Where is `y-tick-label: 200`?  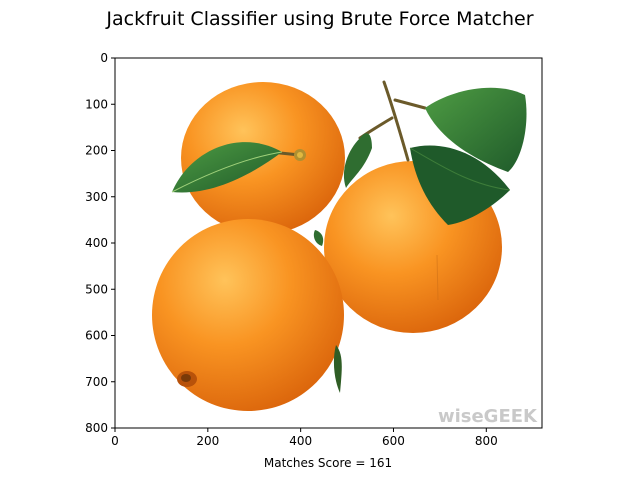
y-tick-label: 200 is located at coordinates (96, 151).